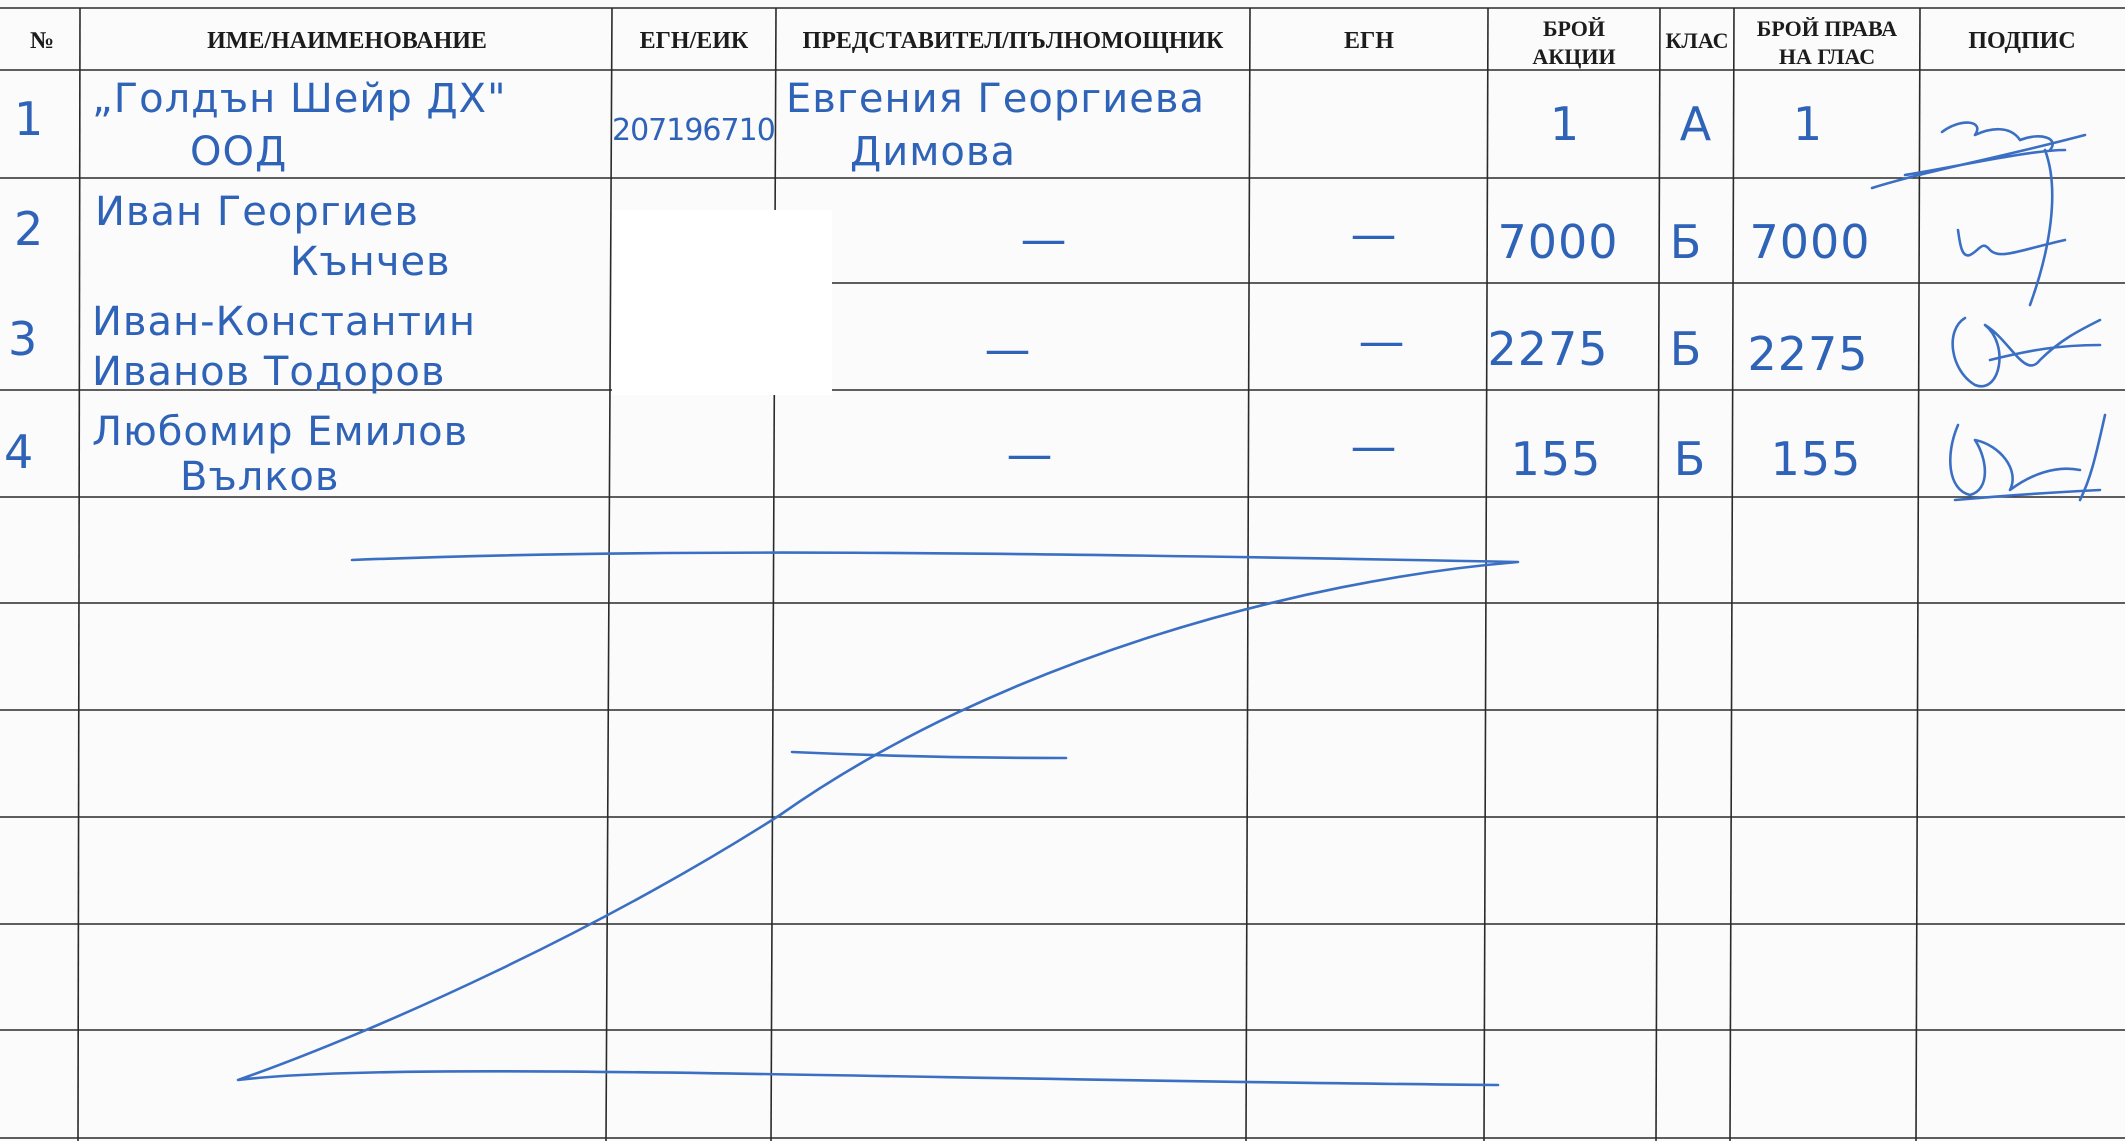 The height and width of the screenshot is (1141, 2125). I want to click on header-name: ИМЕ/НАИМЕНОВАНИЕ, so click(347, 41).